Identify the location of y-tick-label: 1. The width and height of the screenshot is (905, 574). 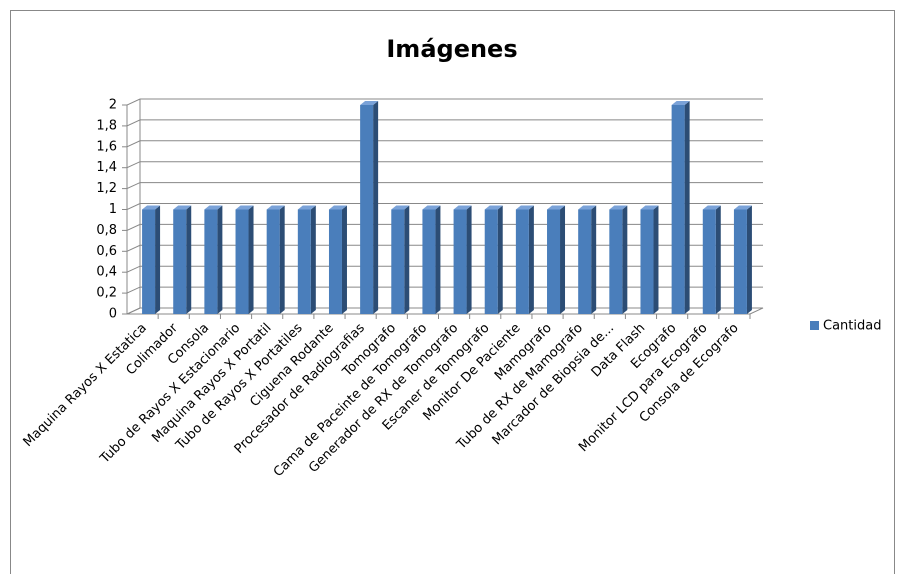
(113, 209).